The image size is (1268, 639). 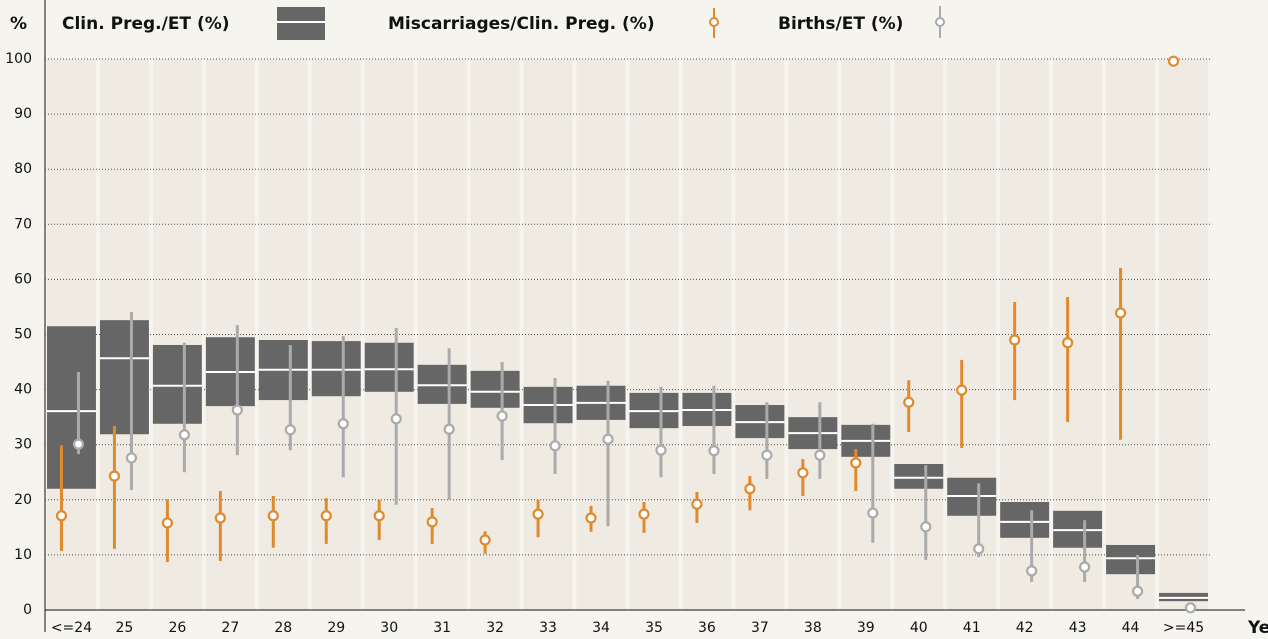 I want to click on x-tick-label: 25, so click(x=125, y=628).